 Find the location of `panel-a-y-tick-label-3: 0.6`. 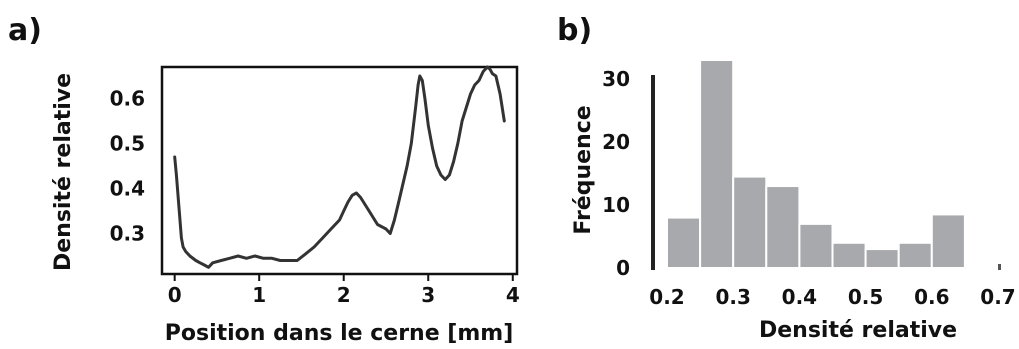

panel-a-y-tick-label-3: 0.6 is located at coordinates (127, 99).